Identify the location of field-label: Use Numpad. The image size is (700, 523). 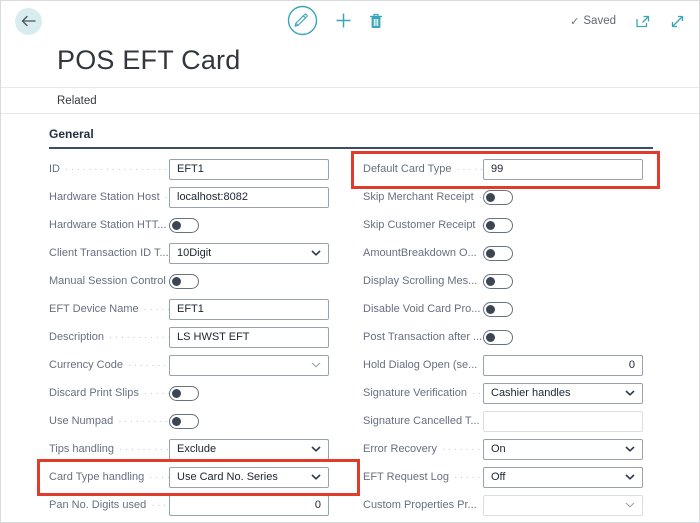
(81, 421).